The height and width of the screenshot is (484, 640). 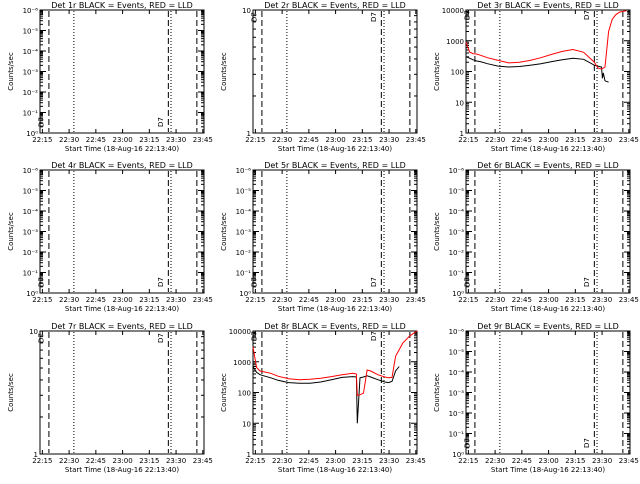 What do you see at coordinates (335, 363) in the screenshot?
I see `lld-series-line` at bounding box center [335, 363].